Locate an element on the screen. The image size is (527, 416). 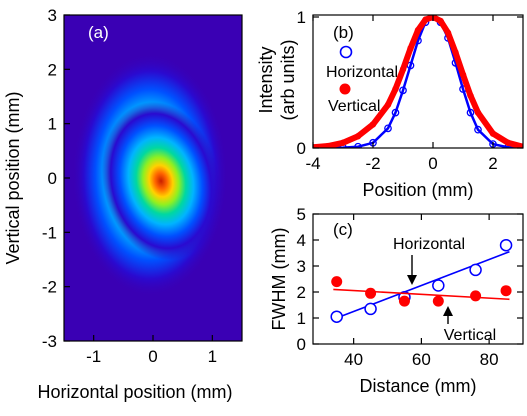
panel-c-label: (c) is located at coordinates (343, 229).